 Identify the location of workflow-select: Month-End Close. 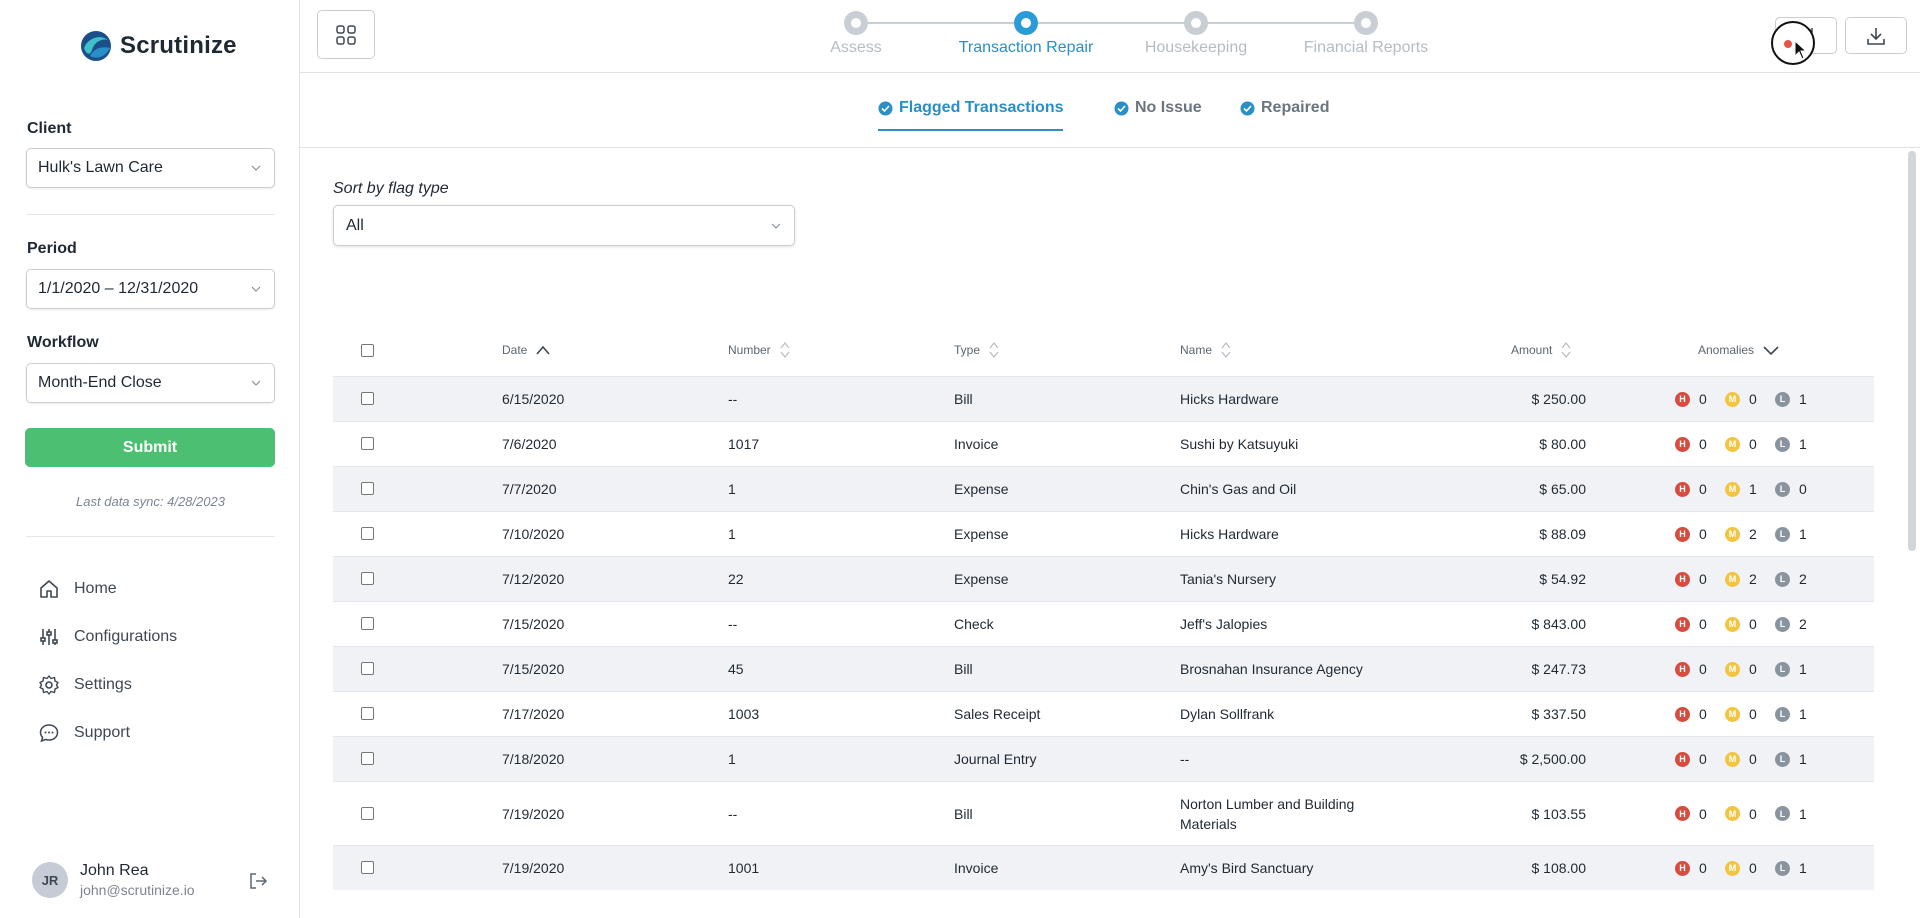
(150, 383).